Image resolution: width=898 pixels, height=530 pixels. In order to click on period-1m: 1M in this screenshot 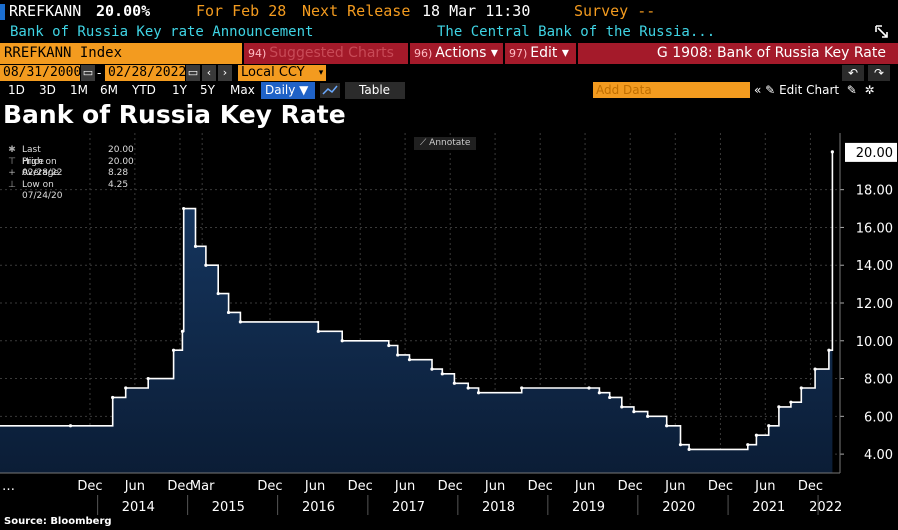, I will do `click(79, 90)`.